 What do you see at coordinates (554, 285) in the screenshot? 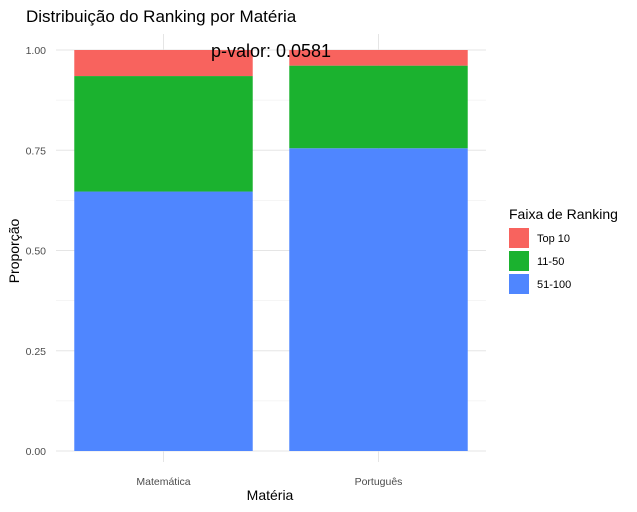
I see `legend-label: 51-100` at bounding box center [554, 285].